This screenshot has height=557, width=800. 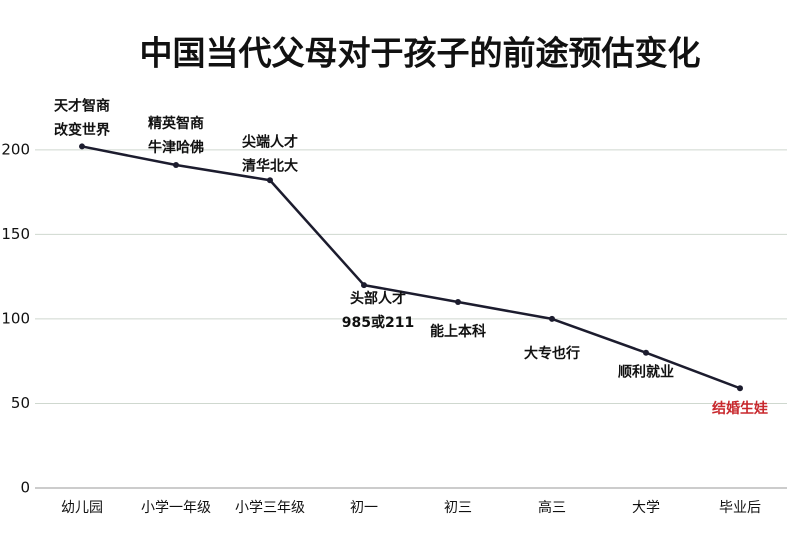 I want to click on y-tick-label: 100, so click(x=15, y=318).